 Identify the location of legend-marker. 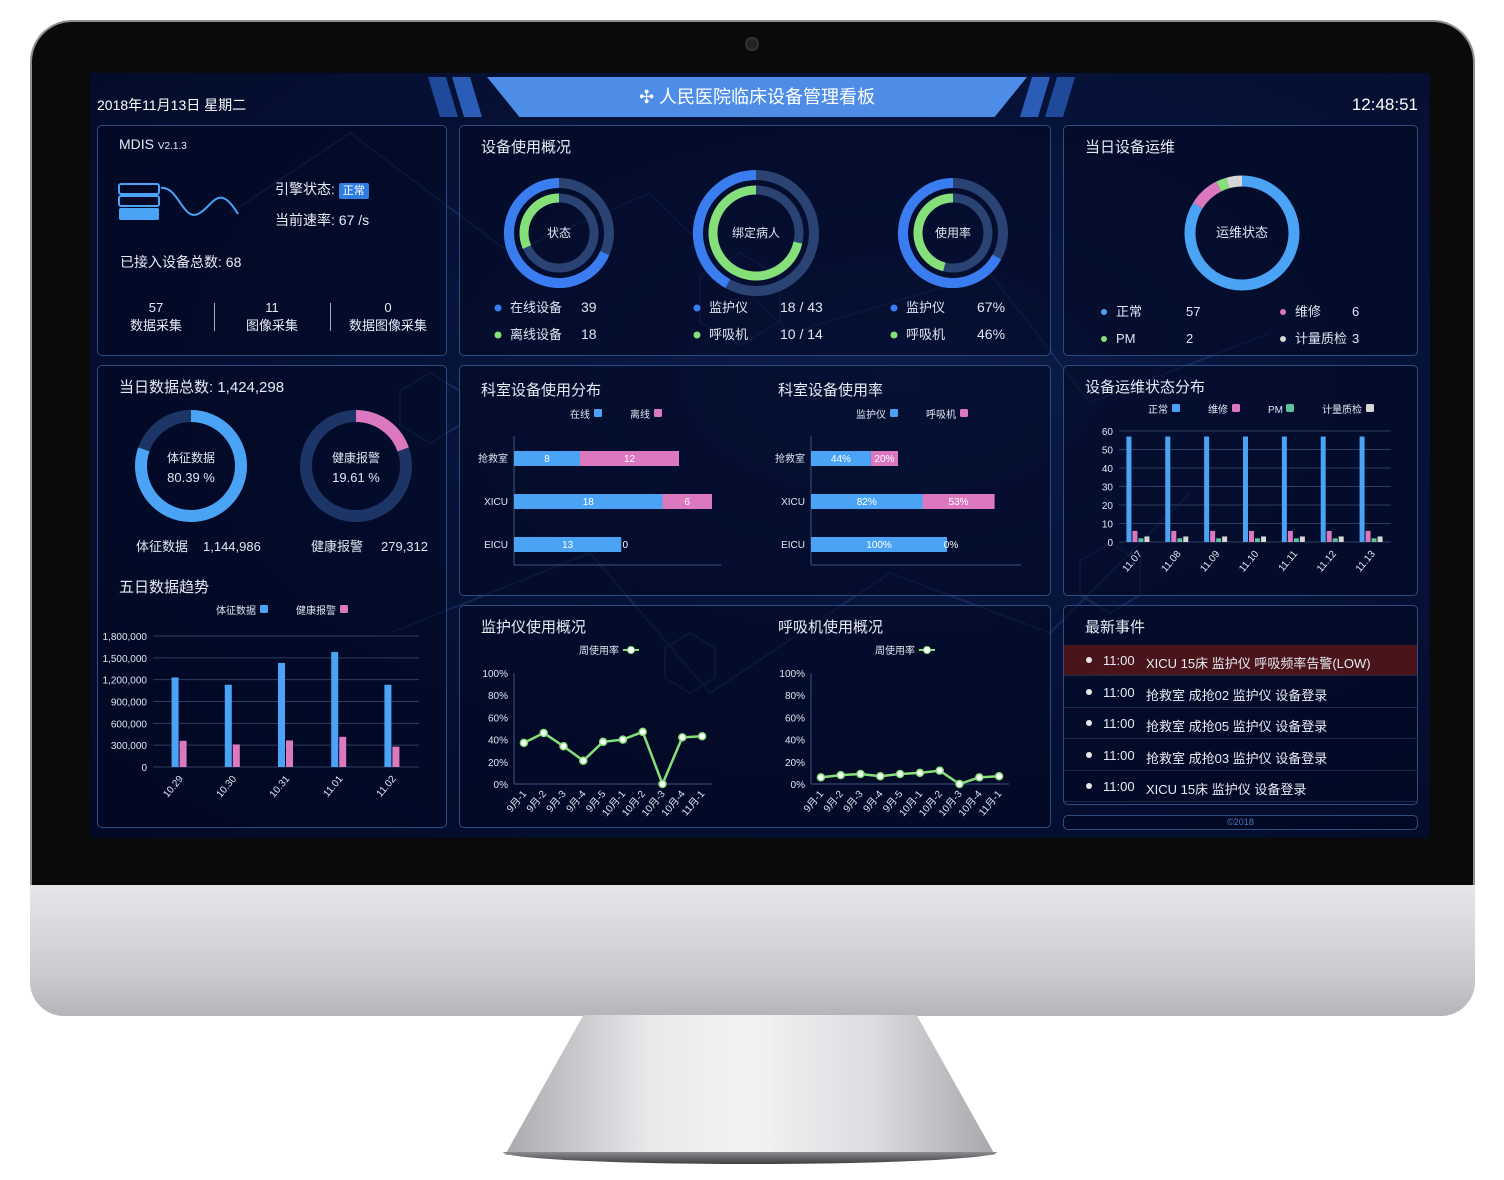
(631, 650).